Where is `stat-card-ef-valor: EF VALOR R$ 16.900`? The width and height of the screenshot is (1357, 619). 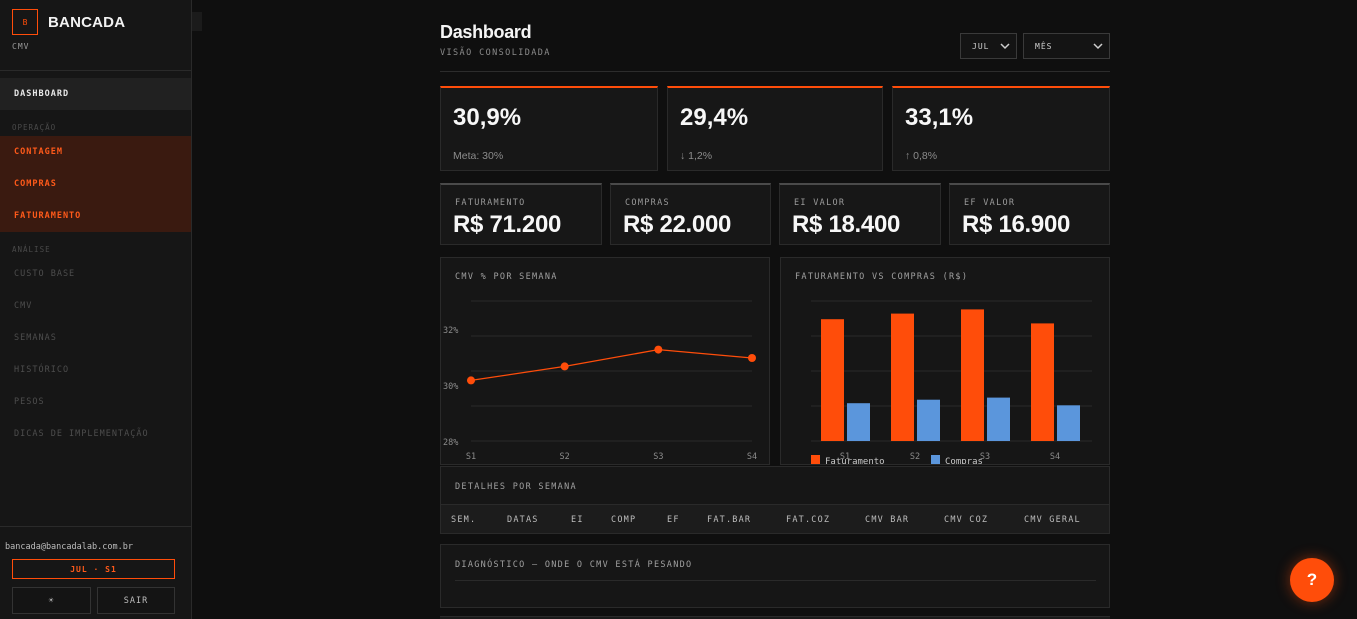 stat-card-ef-valor: EF VALOR R$ 16.900 is located at coordinates (1029, 214).